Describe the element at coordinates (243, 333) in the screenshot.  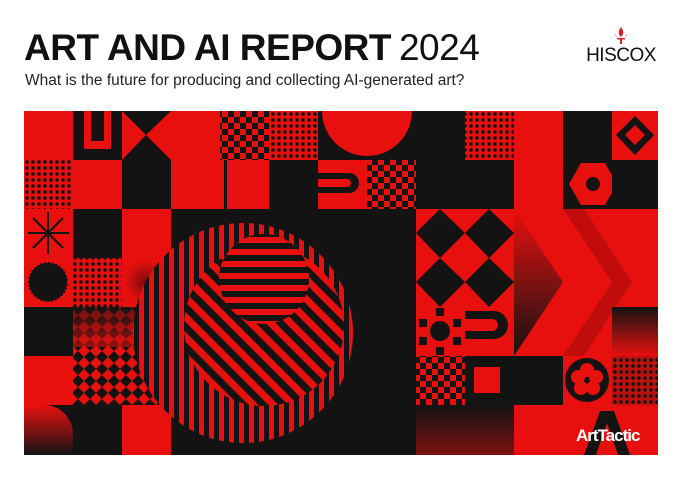
I see `striped-circle` at that location.